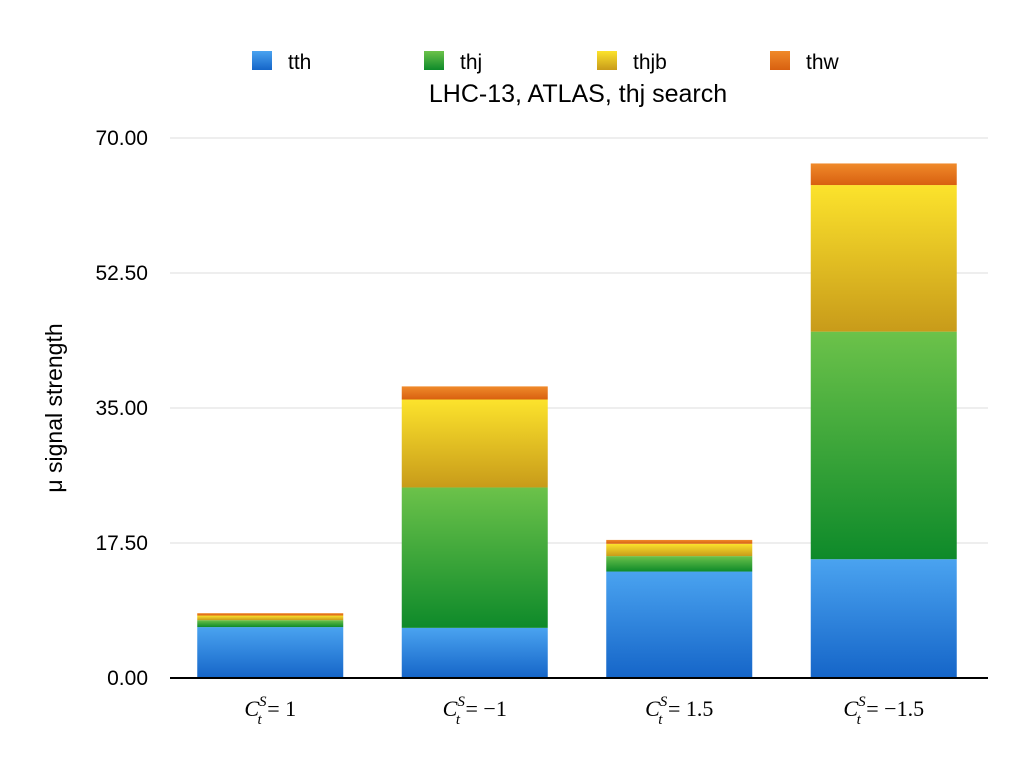  I want to click on legend: tth thj thjb thw, so click(546, 62).